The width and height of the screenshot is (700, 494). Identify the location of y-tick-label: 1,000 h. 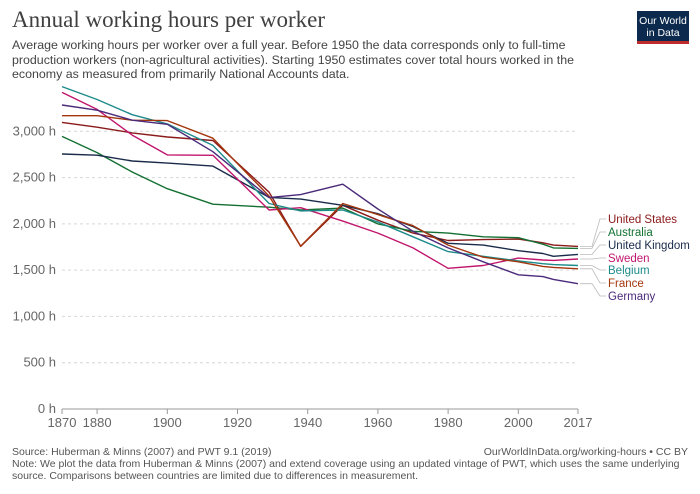
(34, 315).